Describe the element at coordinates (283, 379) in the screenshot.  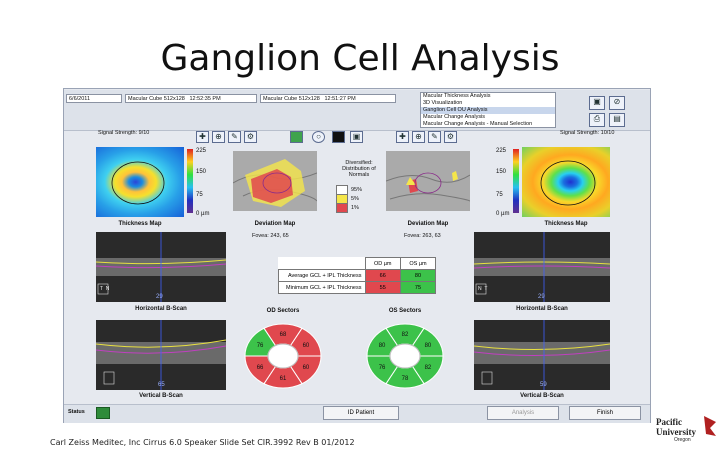
I see `sector-value: 61` at that location.